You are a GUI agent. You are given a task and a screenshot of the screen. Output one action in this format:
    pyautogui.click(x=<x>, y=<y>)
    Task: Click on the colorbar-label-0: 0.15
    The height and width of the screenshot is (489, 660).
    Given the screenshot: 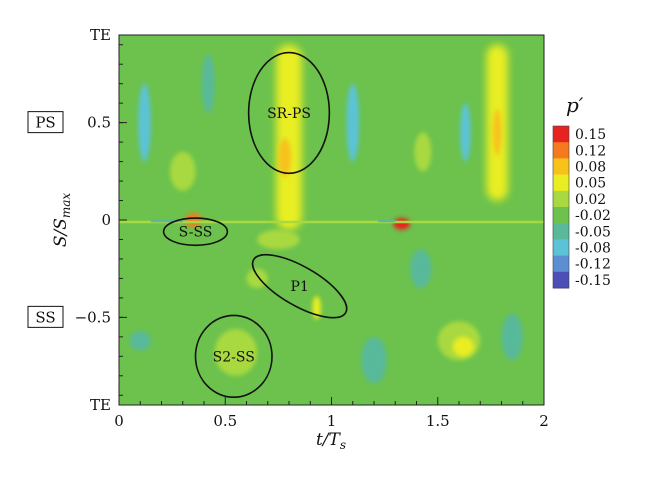 What is the action you would take?
    pyautogui.click(x=590, y=135)
    